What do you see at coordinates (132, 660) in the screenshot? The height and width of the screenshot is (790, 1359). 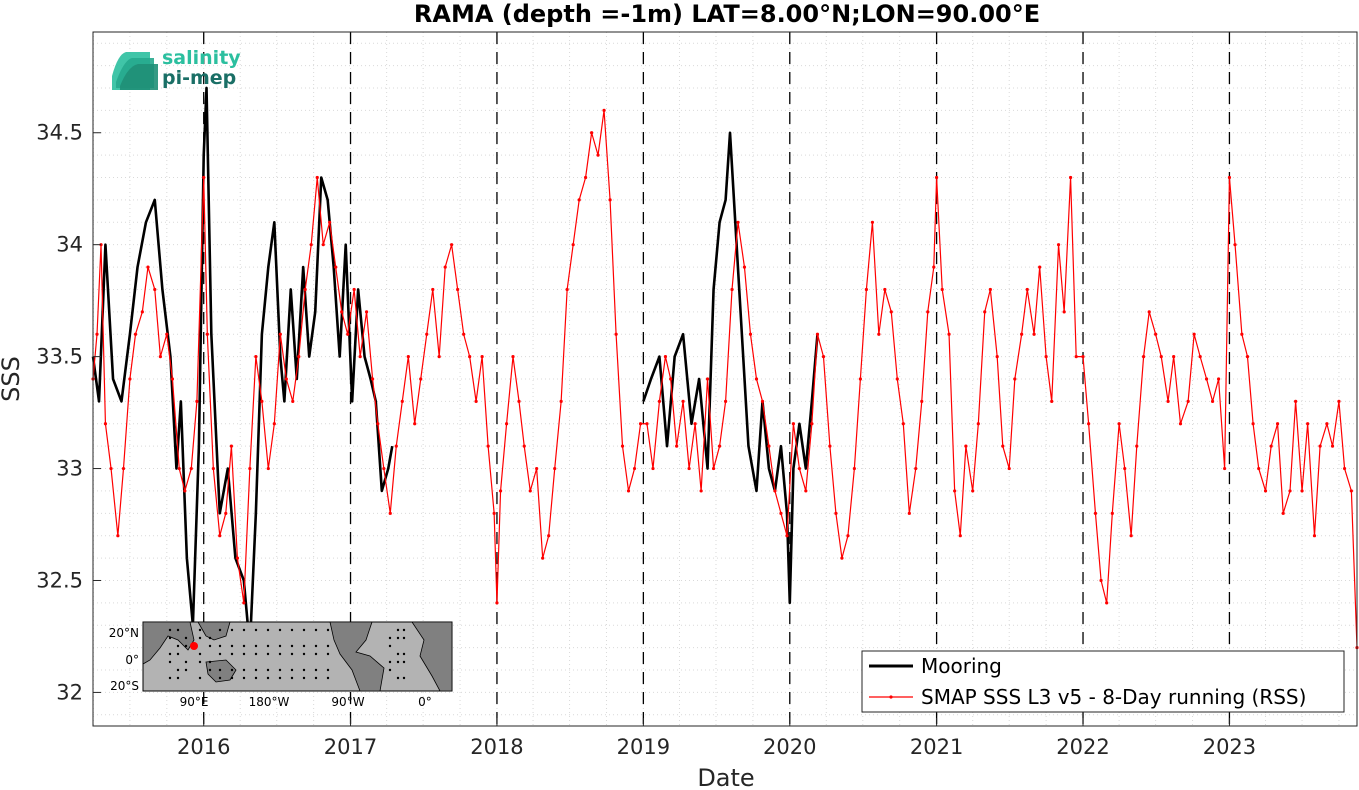 I see `map-ylabel-0: 0°` at bounding box center [132, 660].